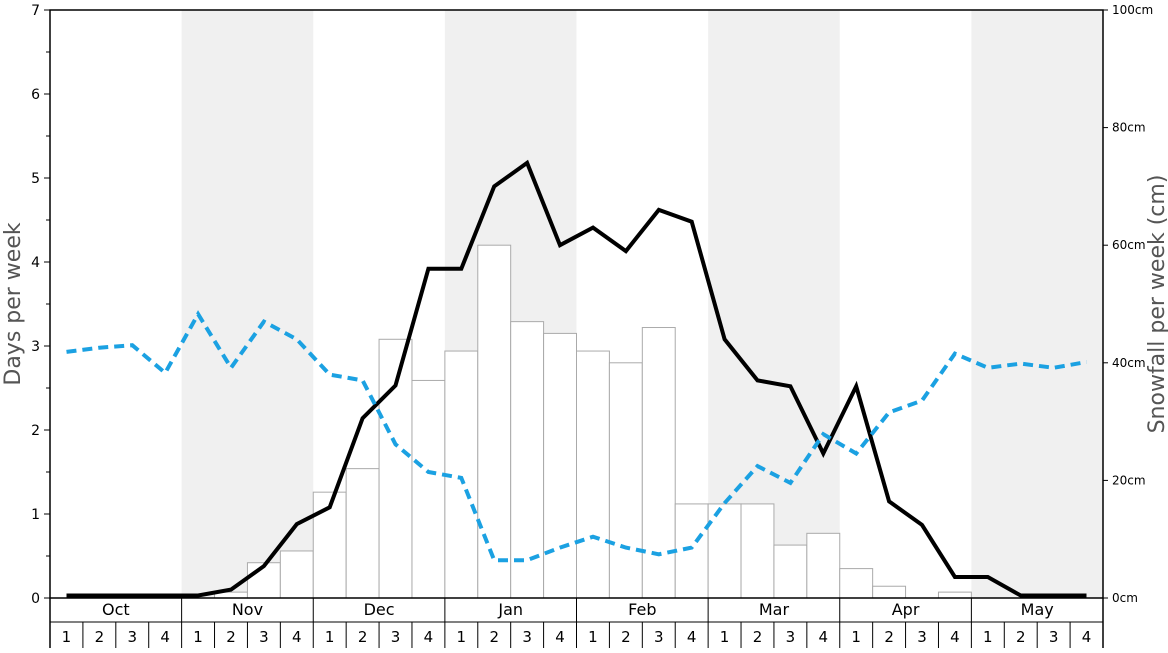 This screenshot has height=653, width=1168. I want to click on month-label-dec: Dec, so click(379, 609).